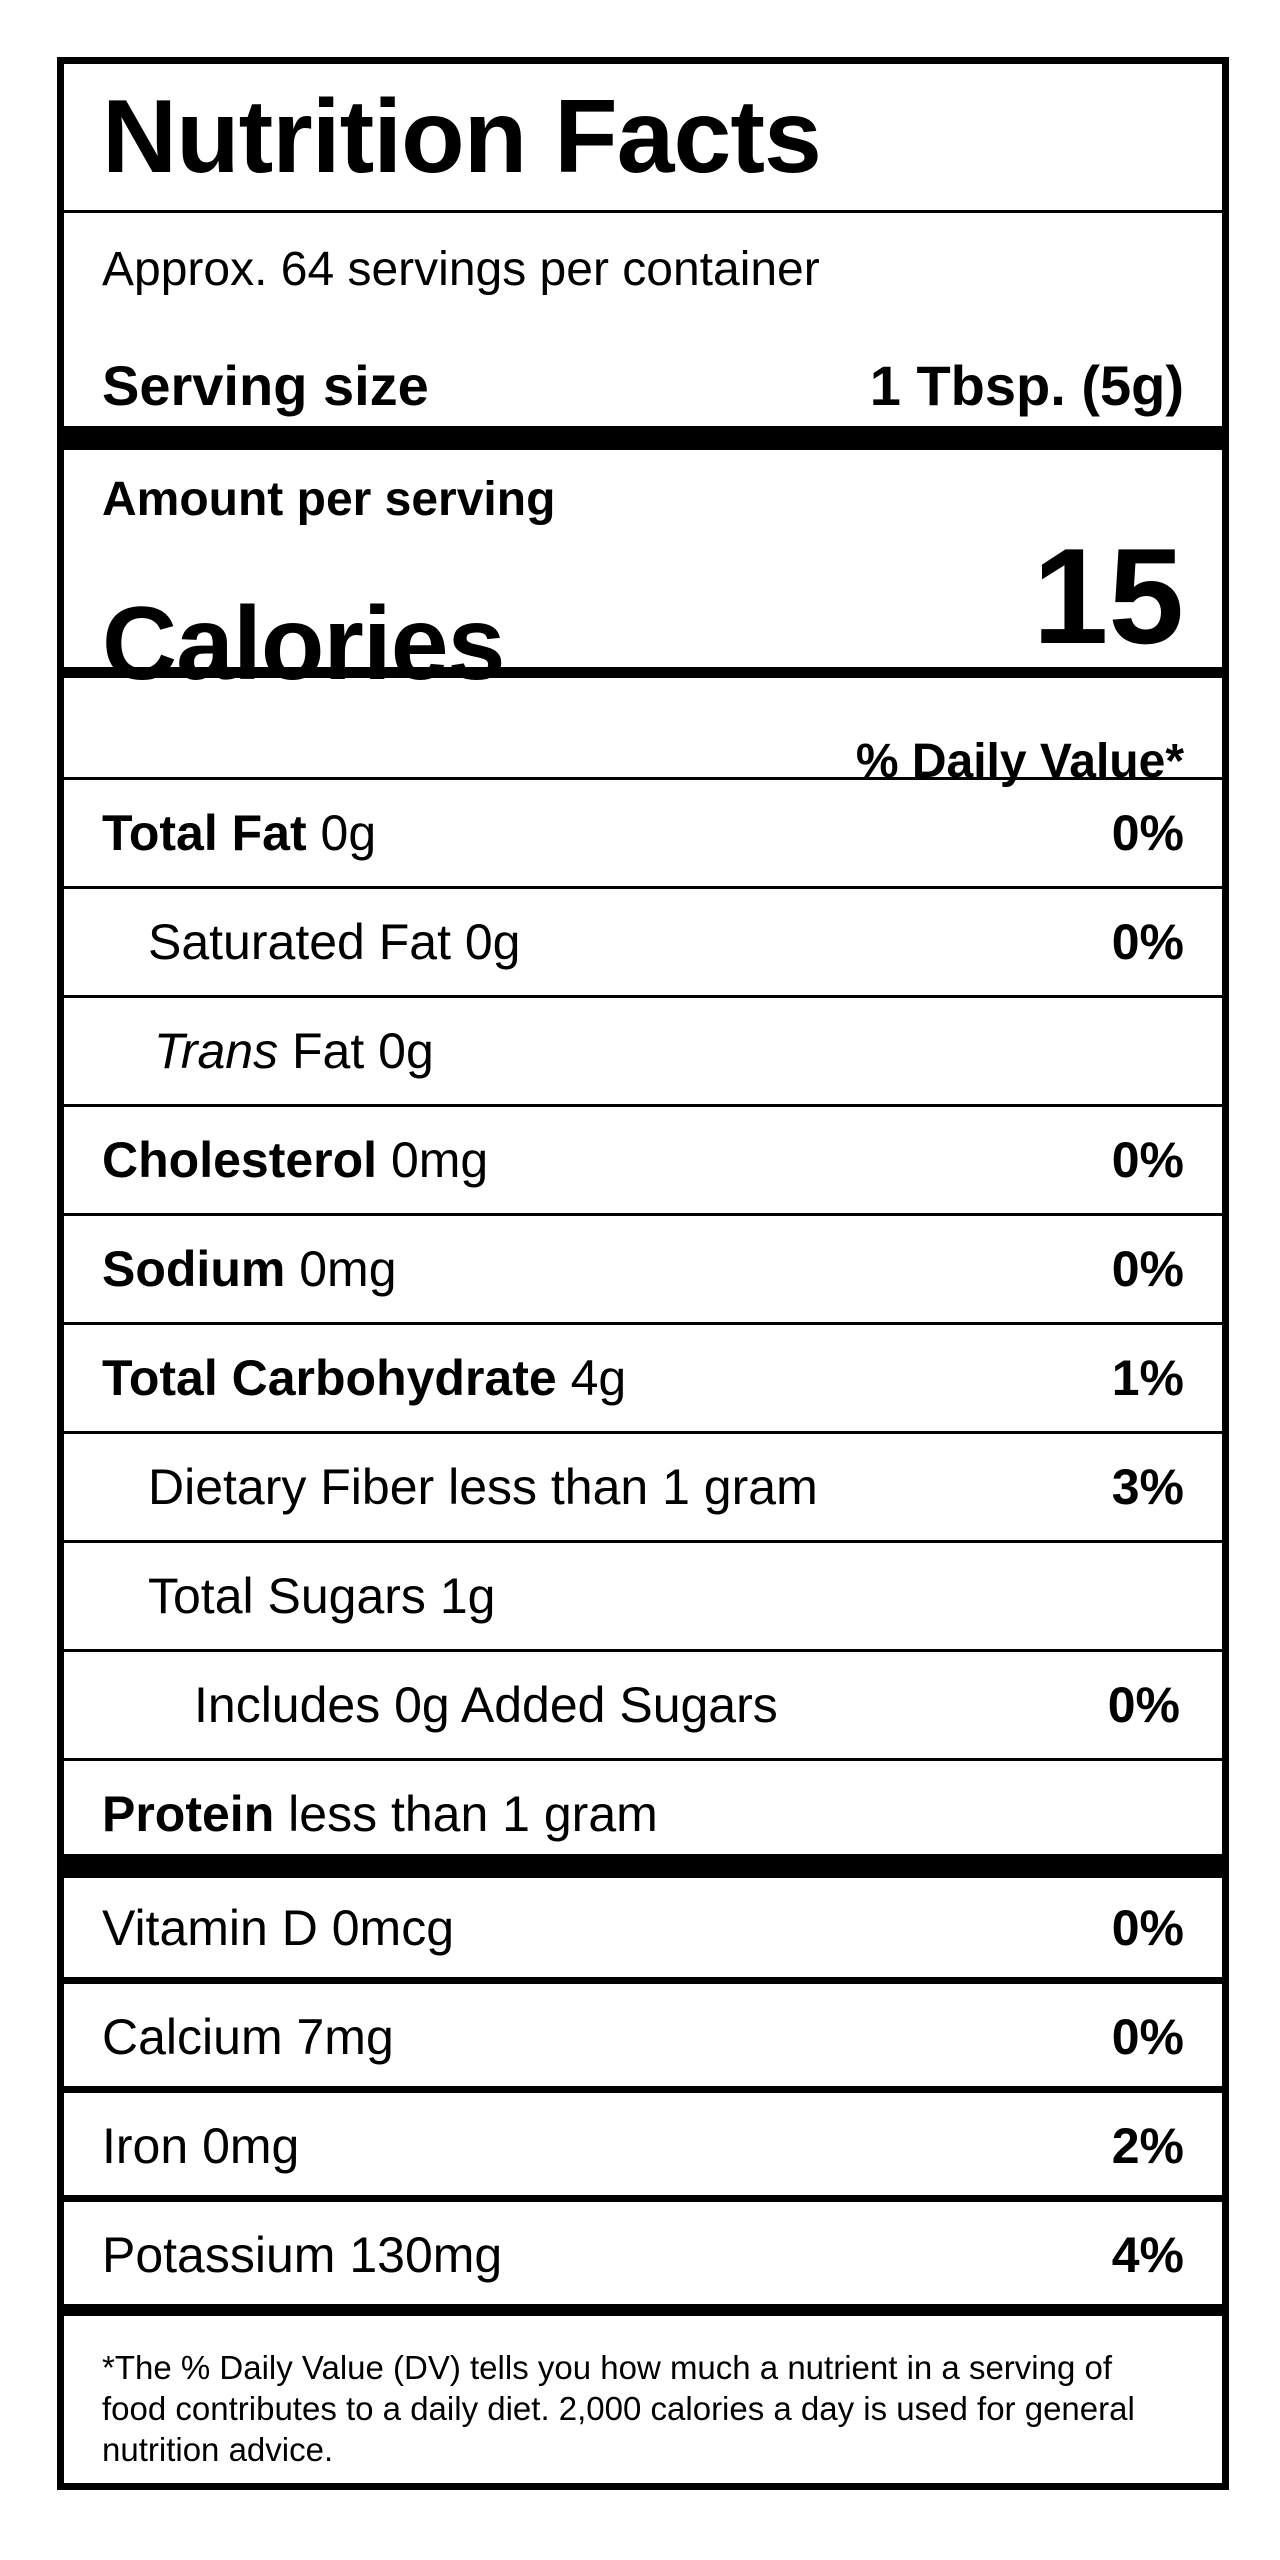 Image resolution: width=1280 pixels, height=2560 pixels. I want to click on nutrient-row-total-sugars: Total Sugars 1g, so click(643, 1596).